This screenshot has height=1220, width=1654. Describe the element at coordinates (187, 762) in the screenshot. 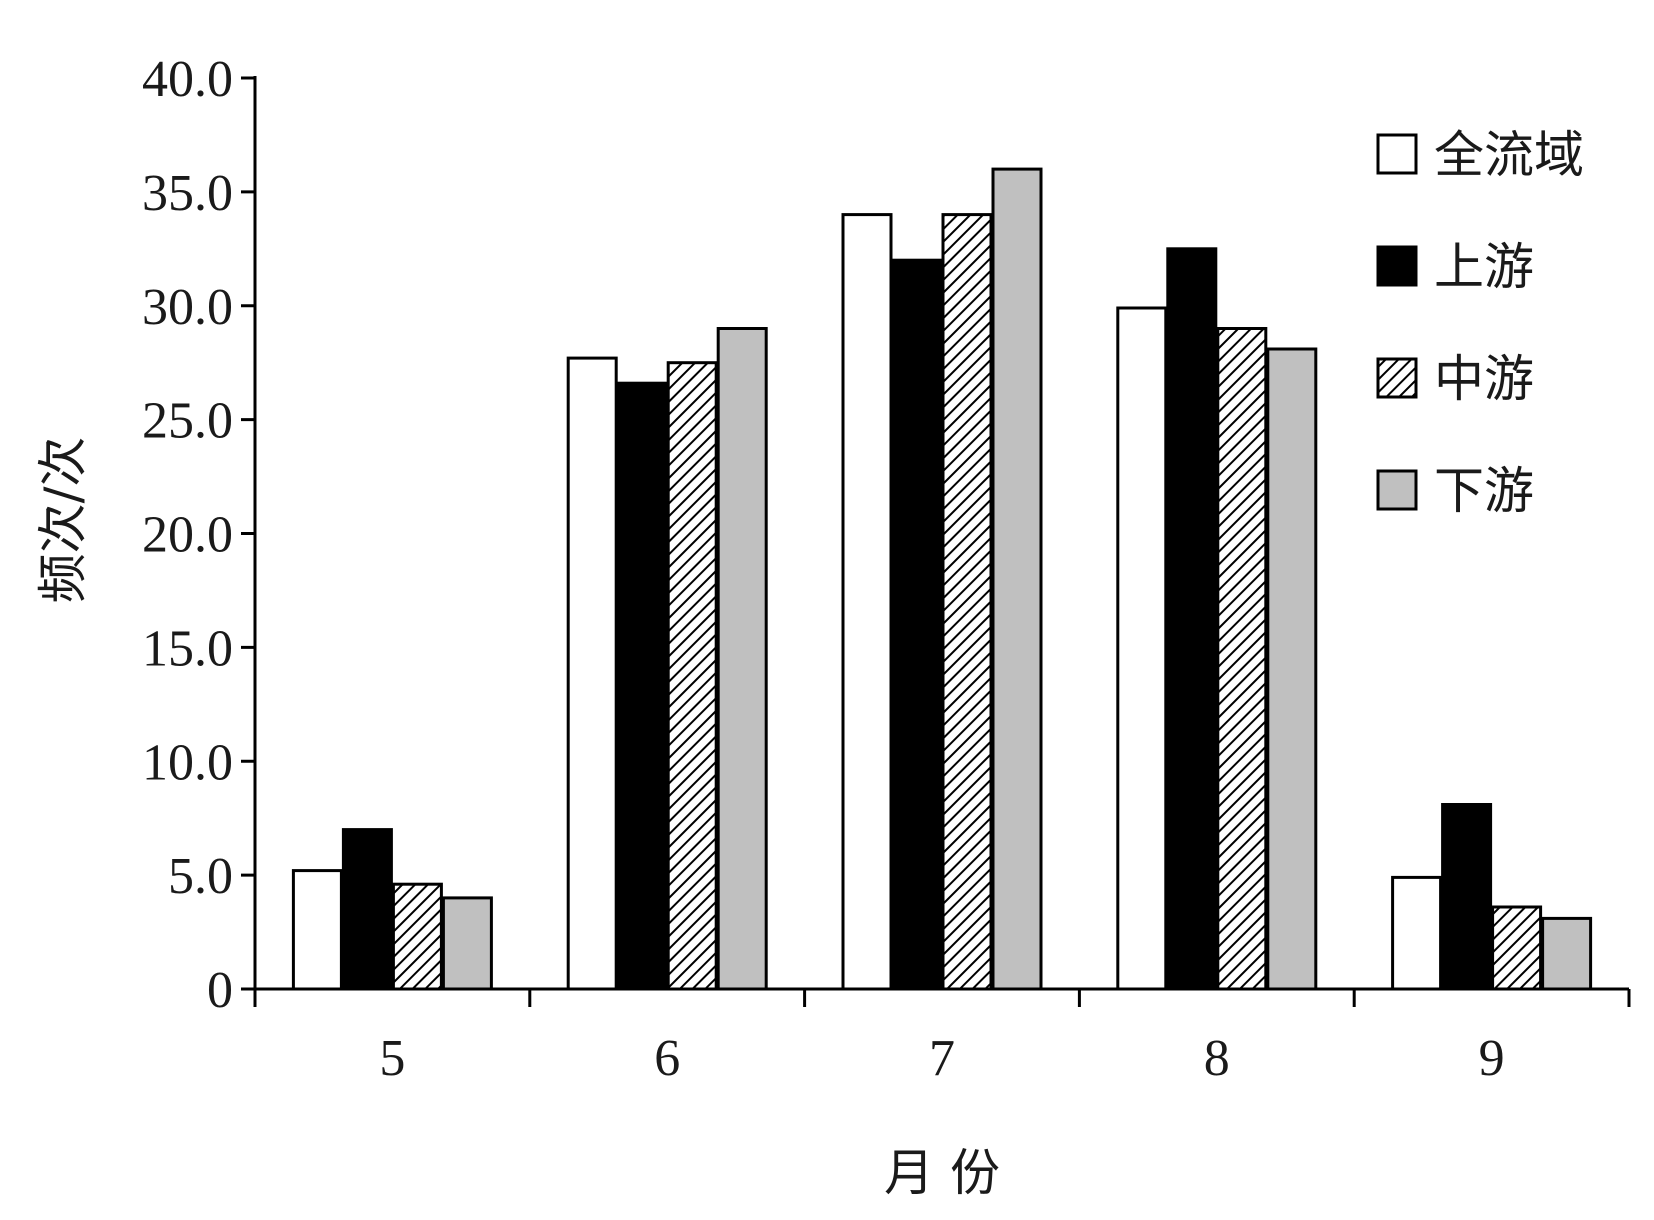

I see `y-tick-label: 10.0` at that location.